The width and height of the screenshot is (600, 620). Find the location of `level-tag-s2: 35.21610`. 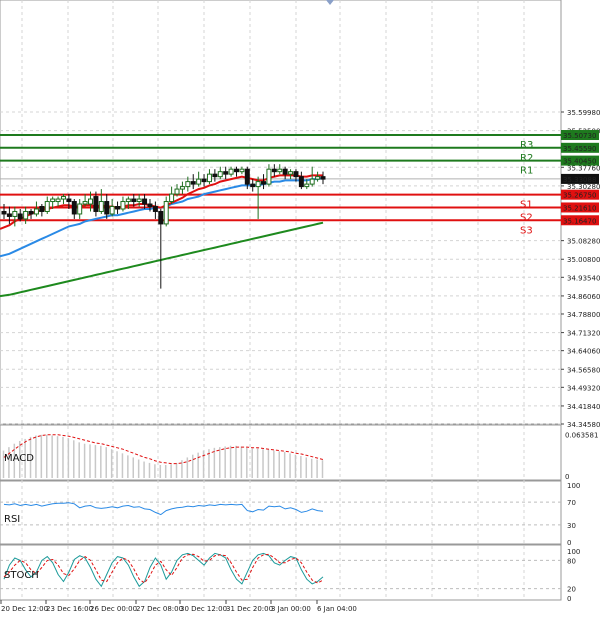

level-tag-s2: 35.21610 is located at coordinates (579, 208).